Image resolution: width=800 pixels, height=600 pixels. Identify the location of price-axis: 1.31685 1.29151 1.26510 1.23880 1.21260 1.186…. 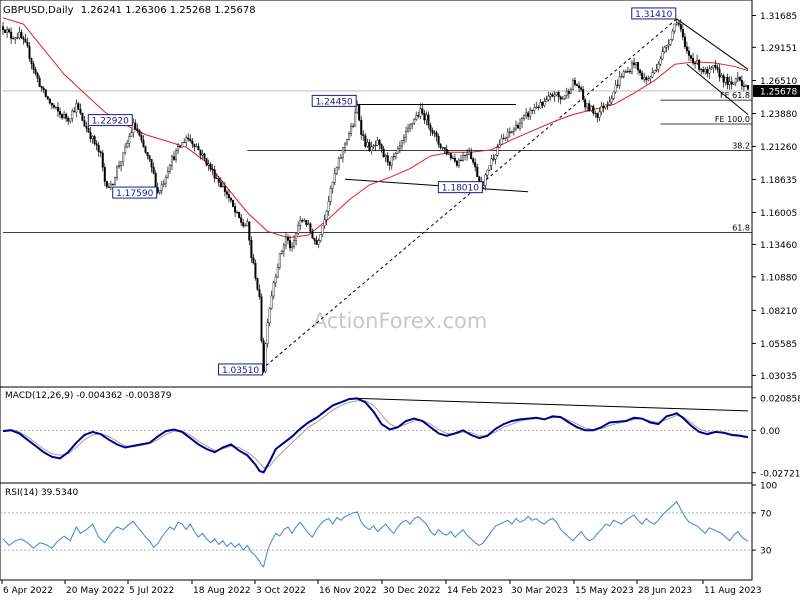
(776, 197).